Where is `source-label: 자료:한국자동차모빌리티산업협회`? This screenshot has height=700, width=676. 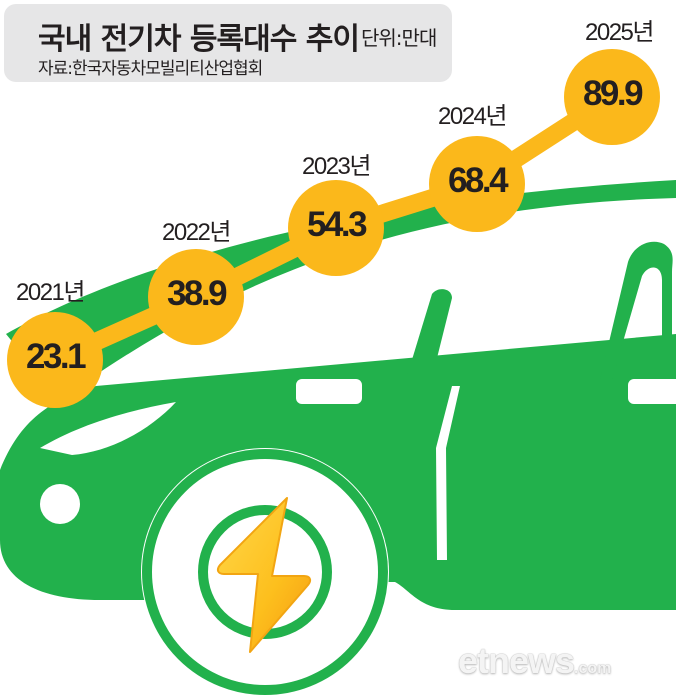
source-label: 자료:한국자동차모빌리티산업협회 is located at coordinates (150, 69).